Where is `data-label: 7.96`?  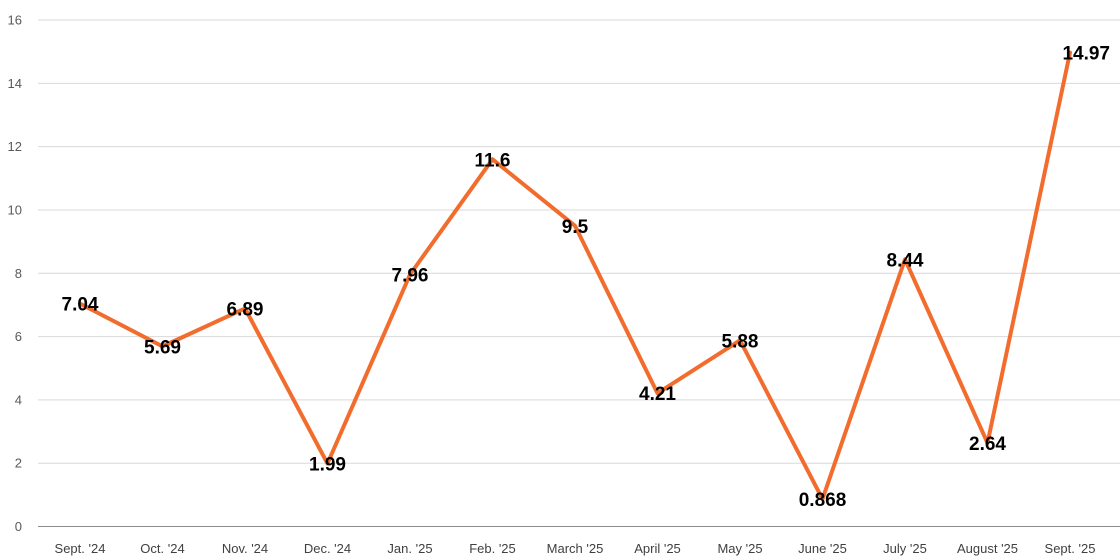 data-label: 7.96 is located at coordinates (410, 276).